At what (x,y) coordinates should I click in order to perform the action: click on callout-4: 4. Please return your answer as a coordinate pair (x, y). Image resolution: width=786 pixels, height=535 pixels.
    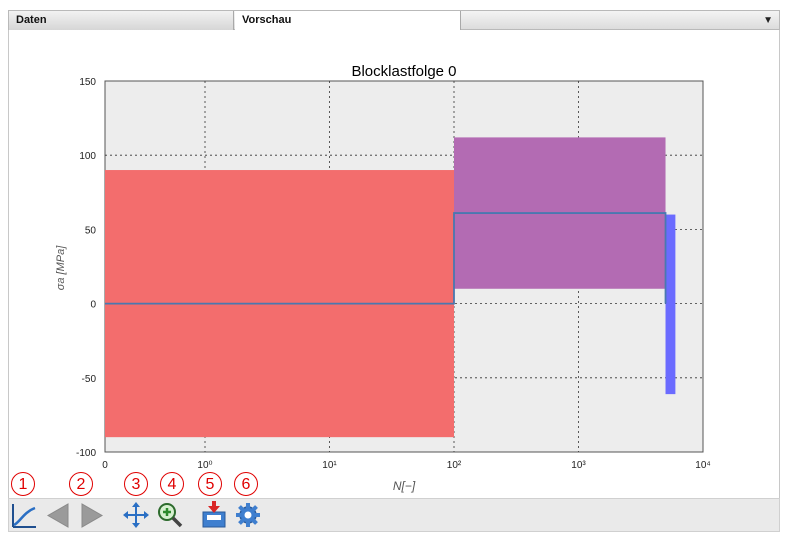
    Looking at the image, I should click on (172, 484).